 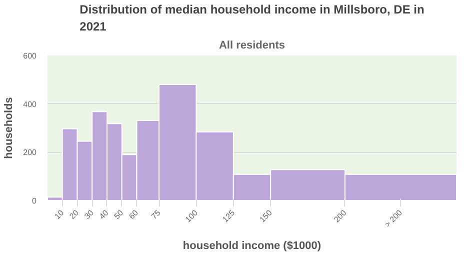 What do you see at coordinates (9, 128) in the screenshot?
I see `y-axis-title: households` at bounding box center [9, 128].